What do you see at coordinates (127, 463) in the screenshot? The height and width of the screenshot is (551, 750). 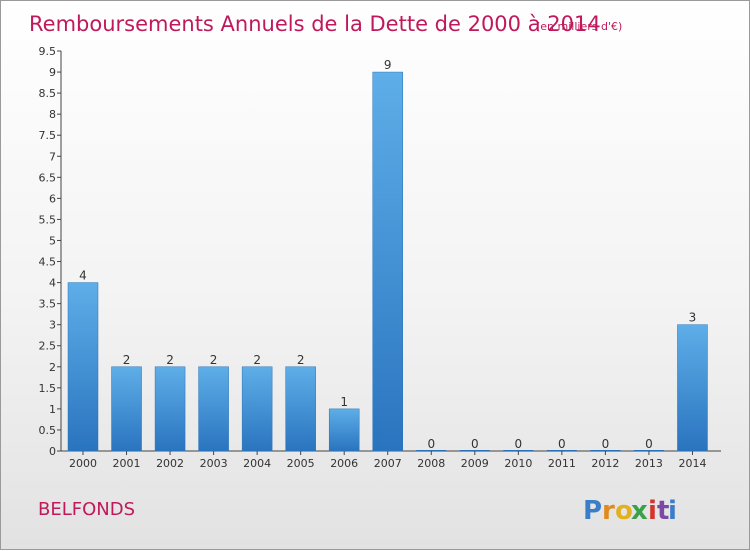 I see `x-tick-label: 2001` at bounding box center [127, 463].